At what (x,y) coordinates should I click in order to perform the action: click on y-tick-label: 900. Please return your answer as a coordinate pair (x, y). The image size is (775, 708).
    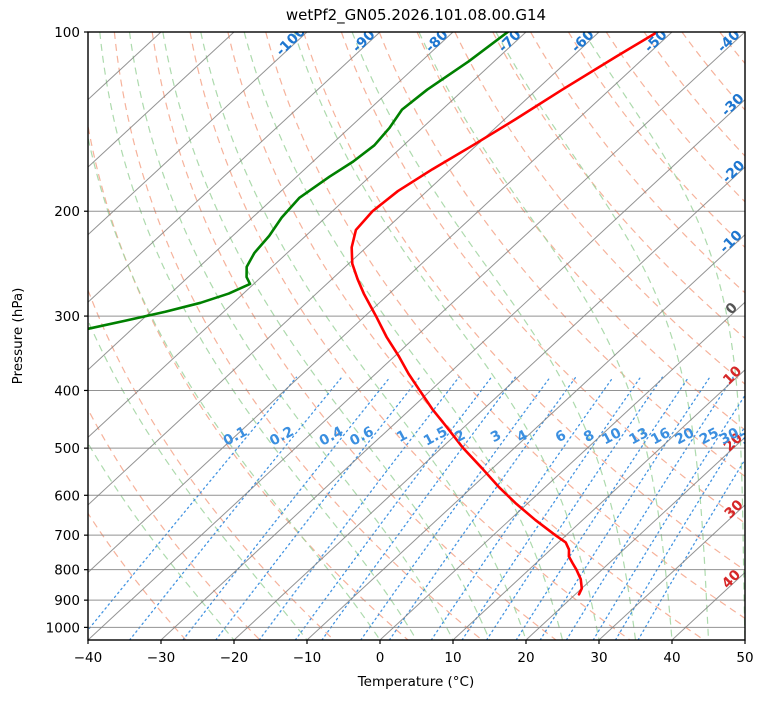
    Looking at the image, I should click on (67, 601).